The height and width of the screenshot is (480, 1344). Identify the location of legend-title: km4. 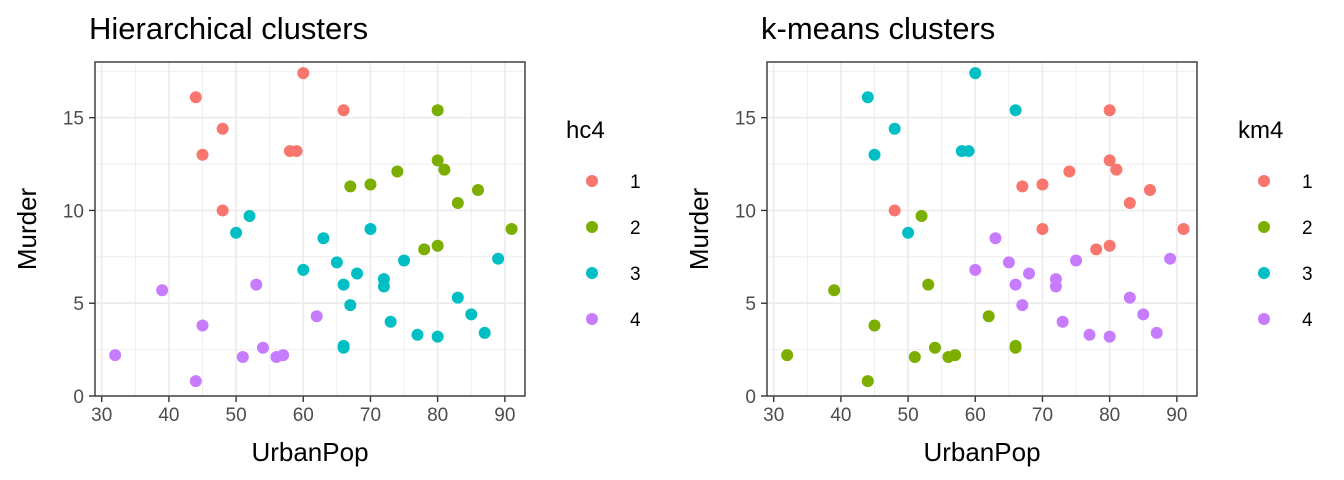
(1260, 130).